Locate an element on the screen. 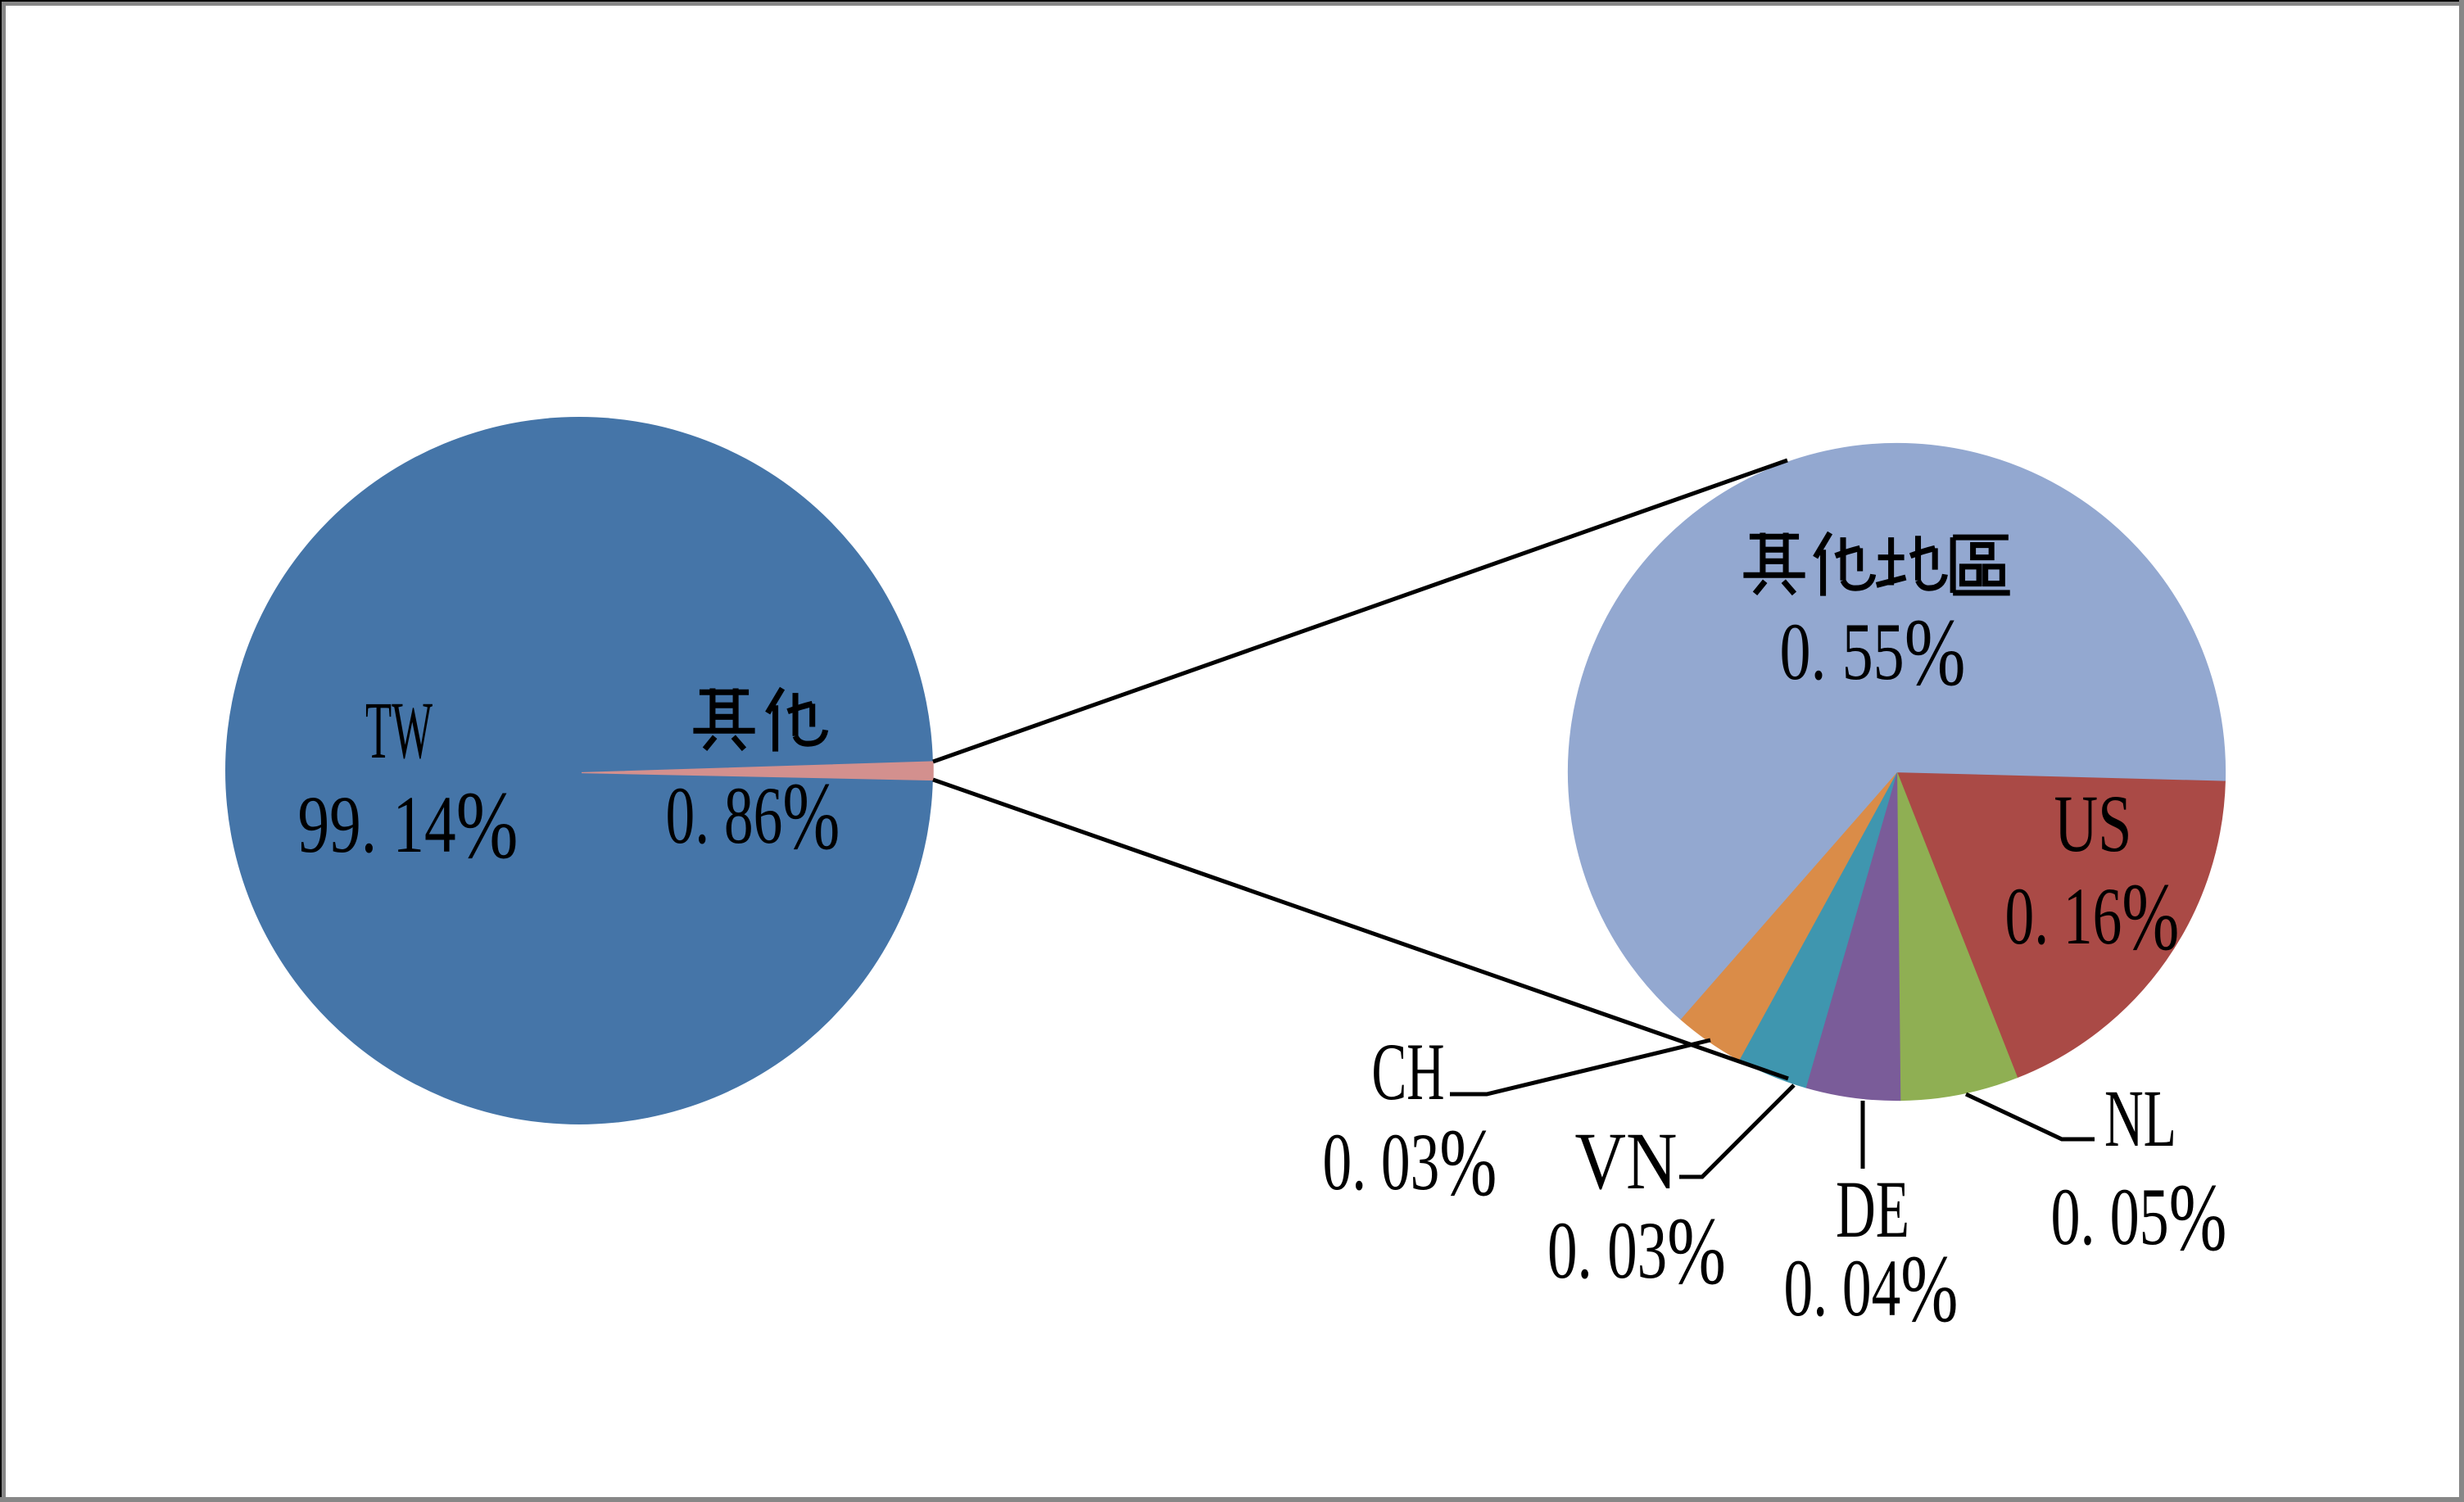 The image size is (2464, 1502). svg-text: DE is located at coordinates (1872, 1209).